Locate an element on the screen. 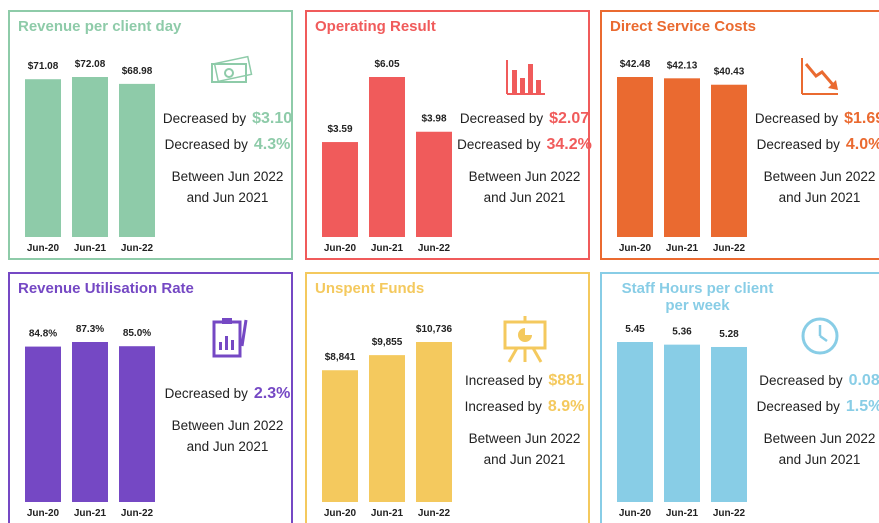 This screenshot has width=879, height=523. value-label: $8,841 is located at coordinates (340, 357).